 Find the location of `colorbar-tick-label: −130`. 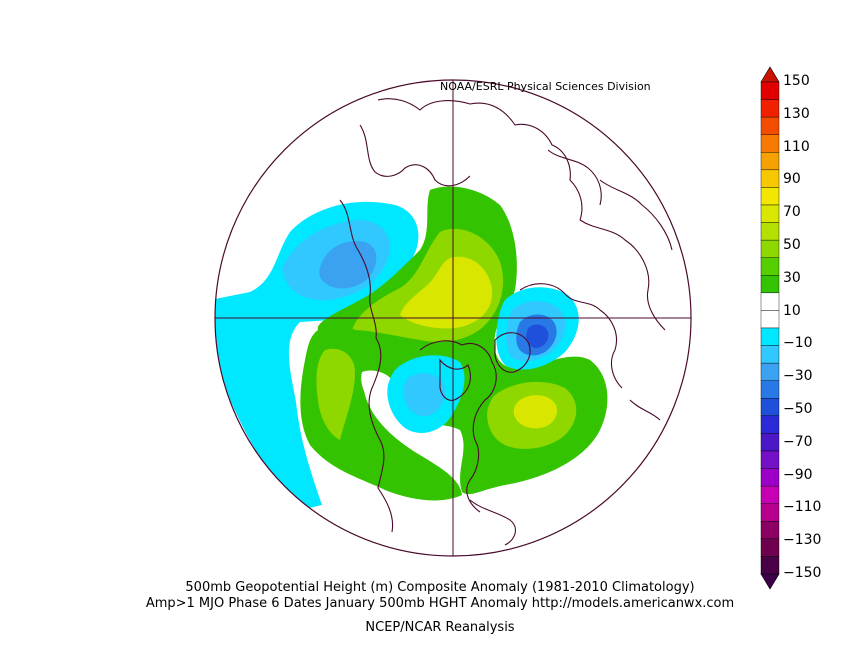

colorbar-tick-label: −130 is located at coordinates (802, 540).